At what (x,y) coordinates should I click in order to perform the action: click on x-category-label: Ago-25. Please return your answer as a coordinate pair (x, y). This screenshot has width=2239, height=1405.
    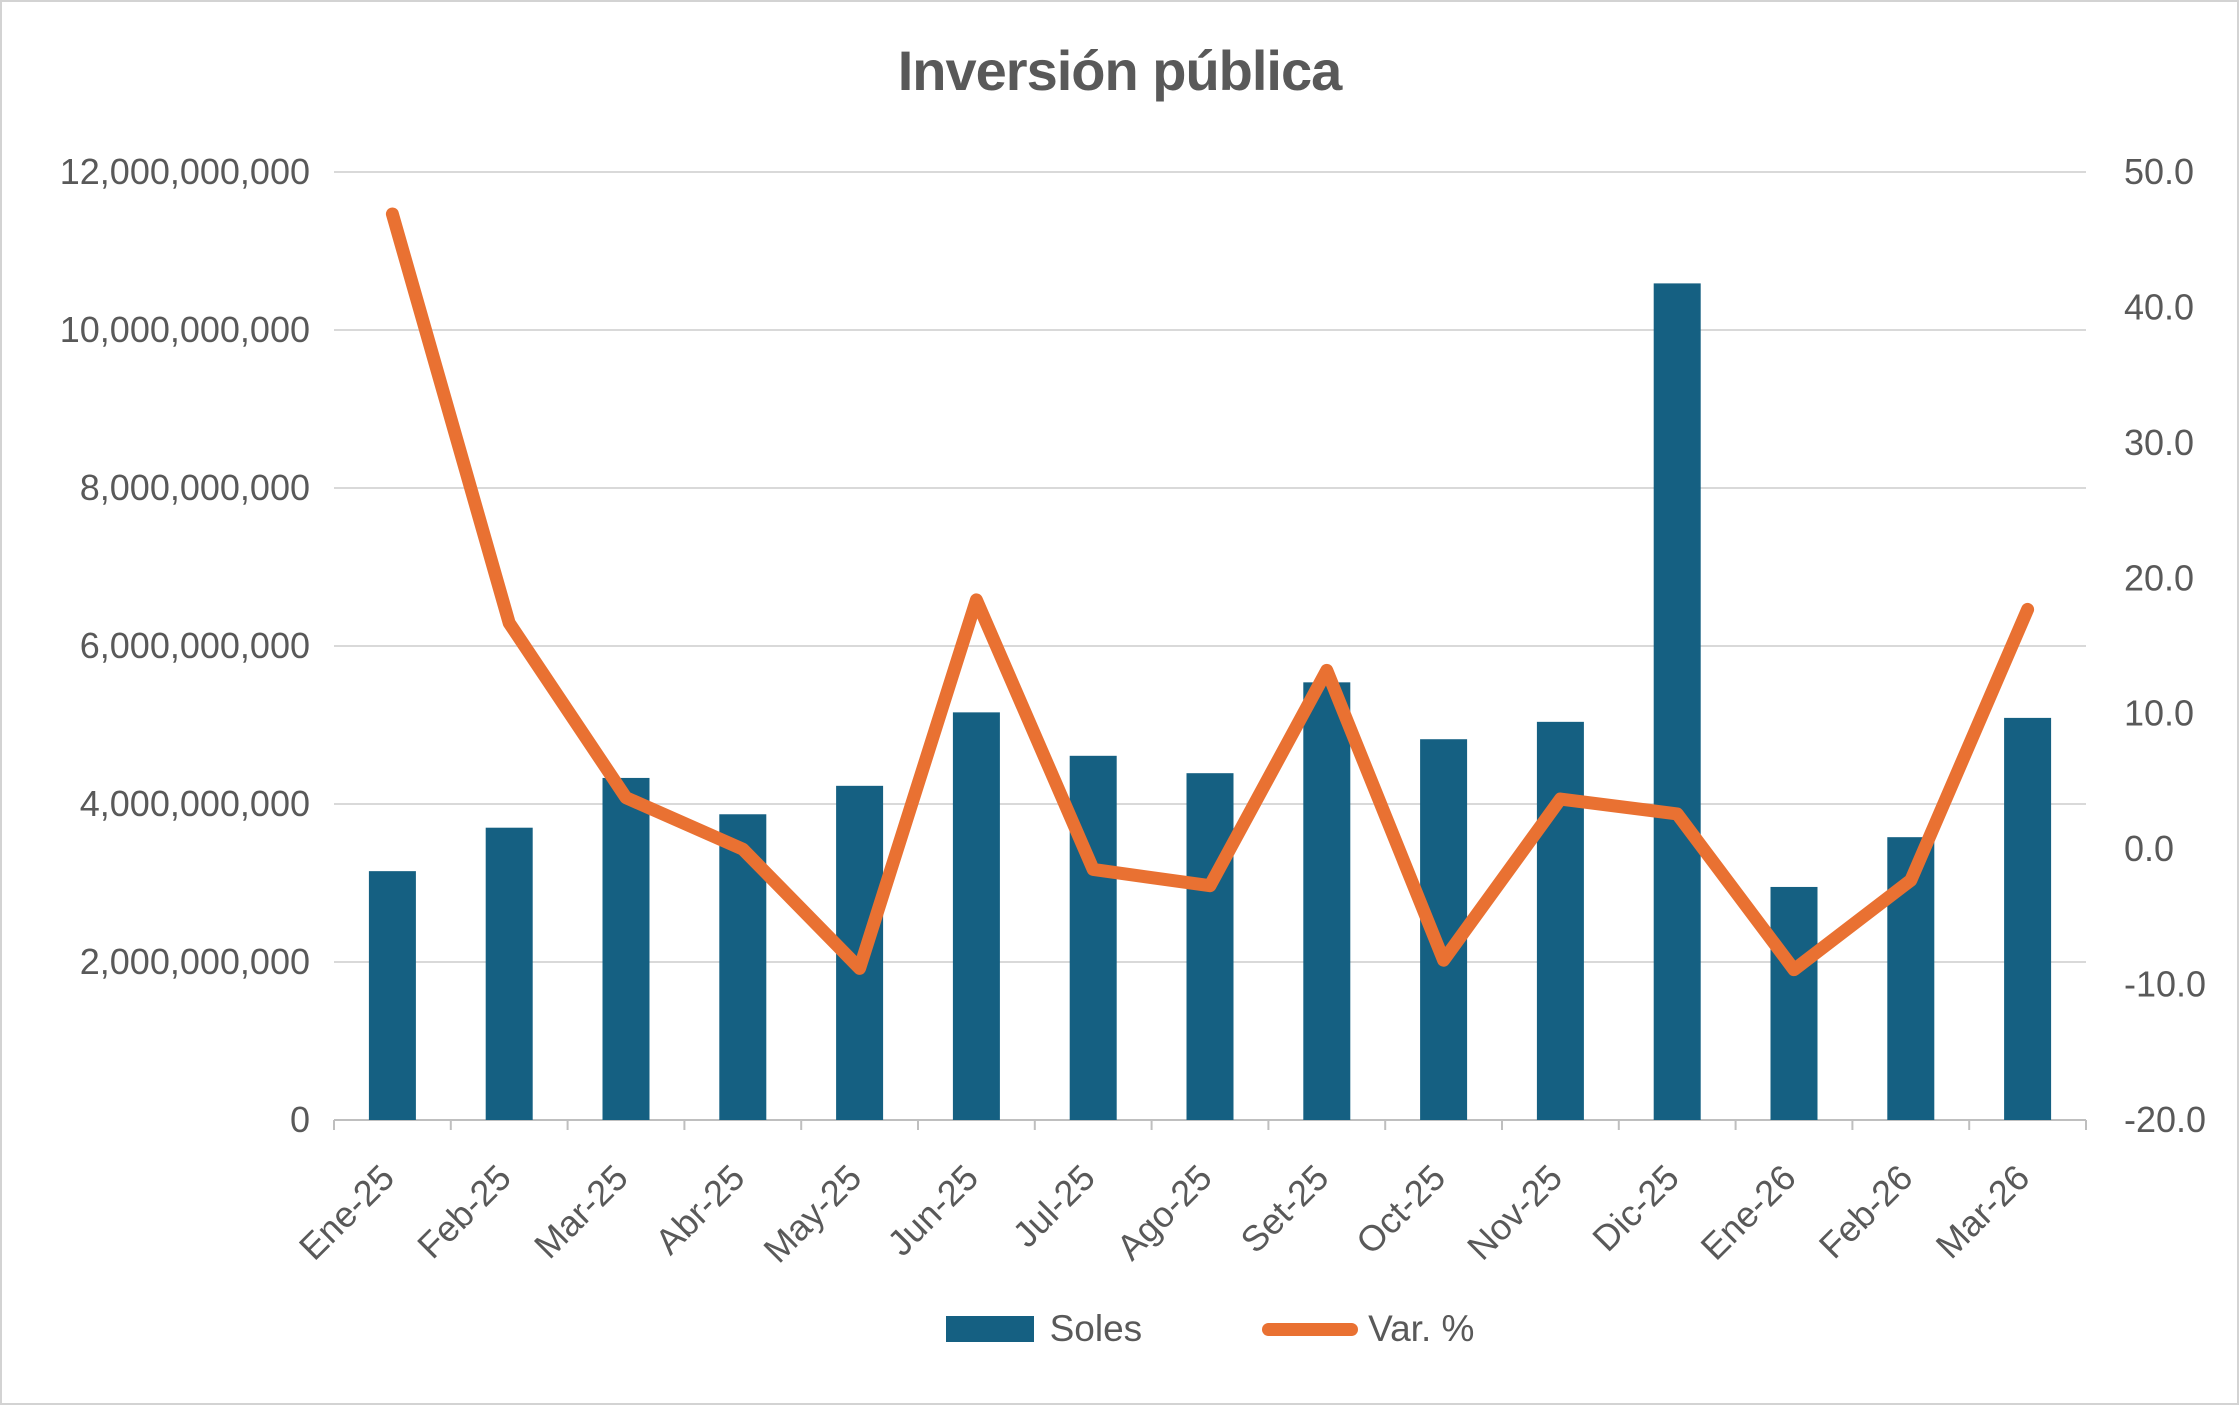
    Looking at the image, I should click on (1164, 1212).